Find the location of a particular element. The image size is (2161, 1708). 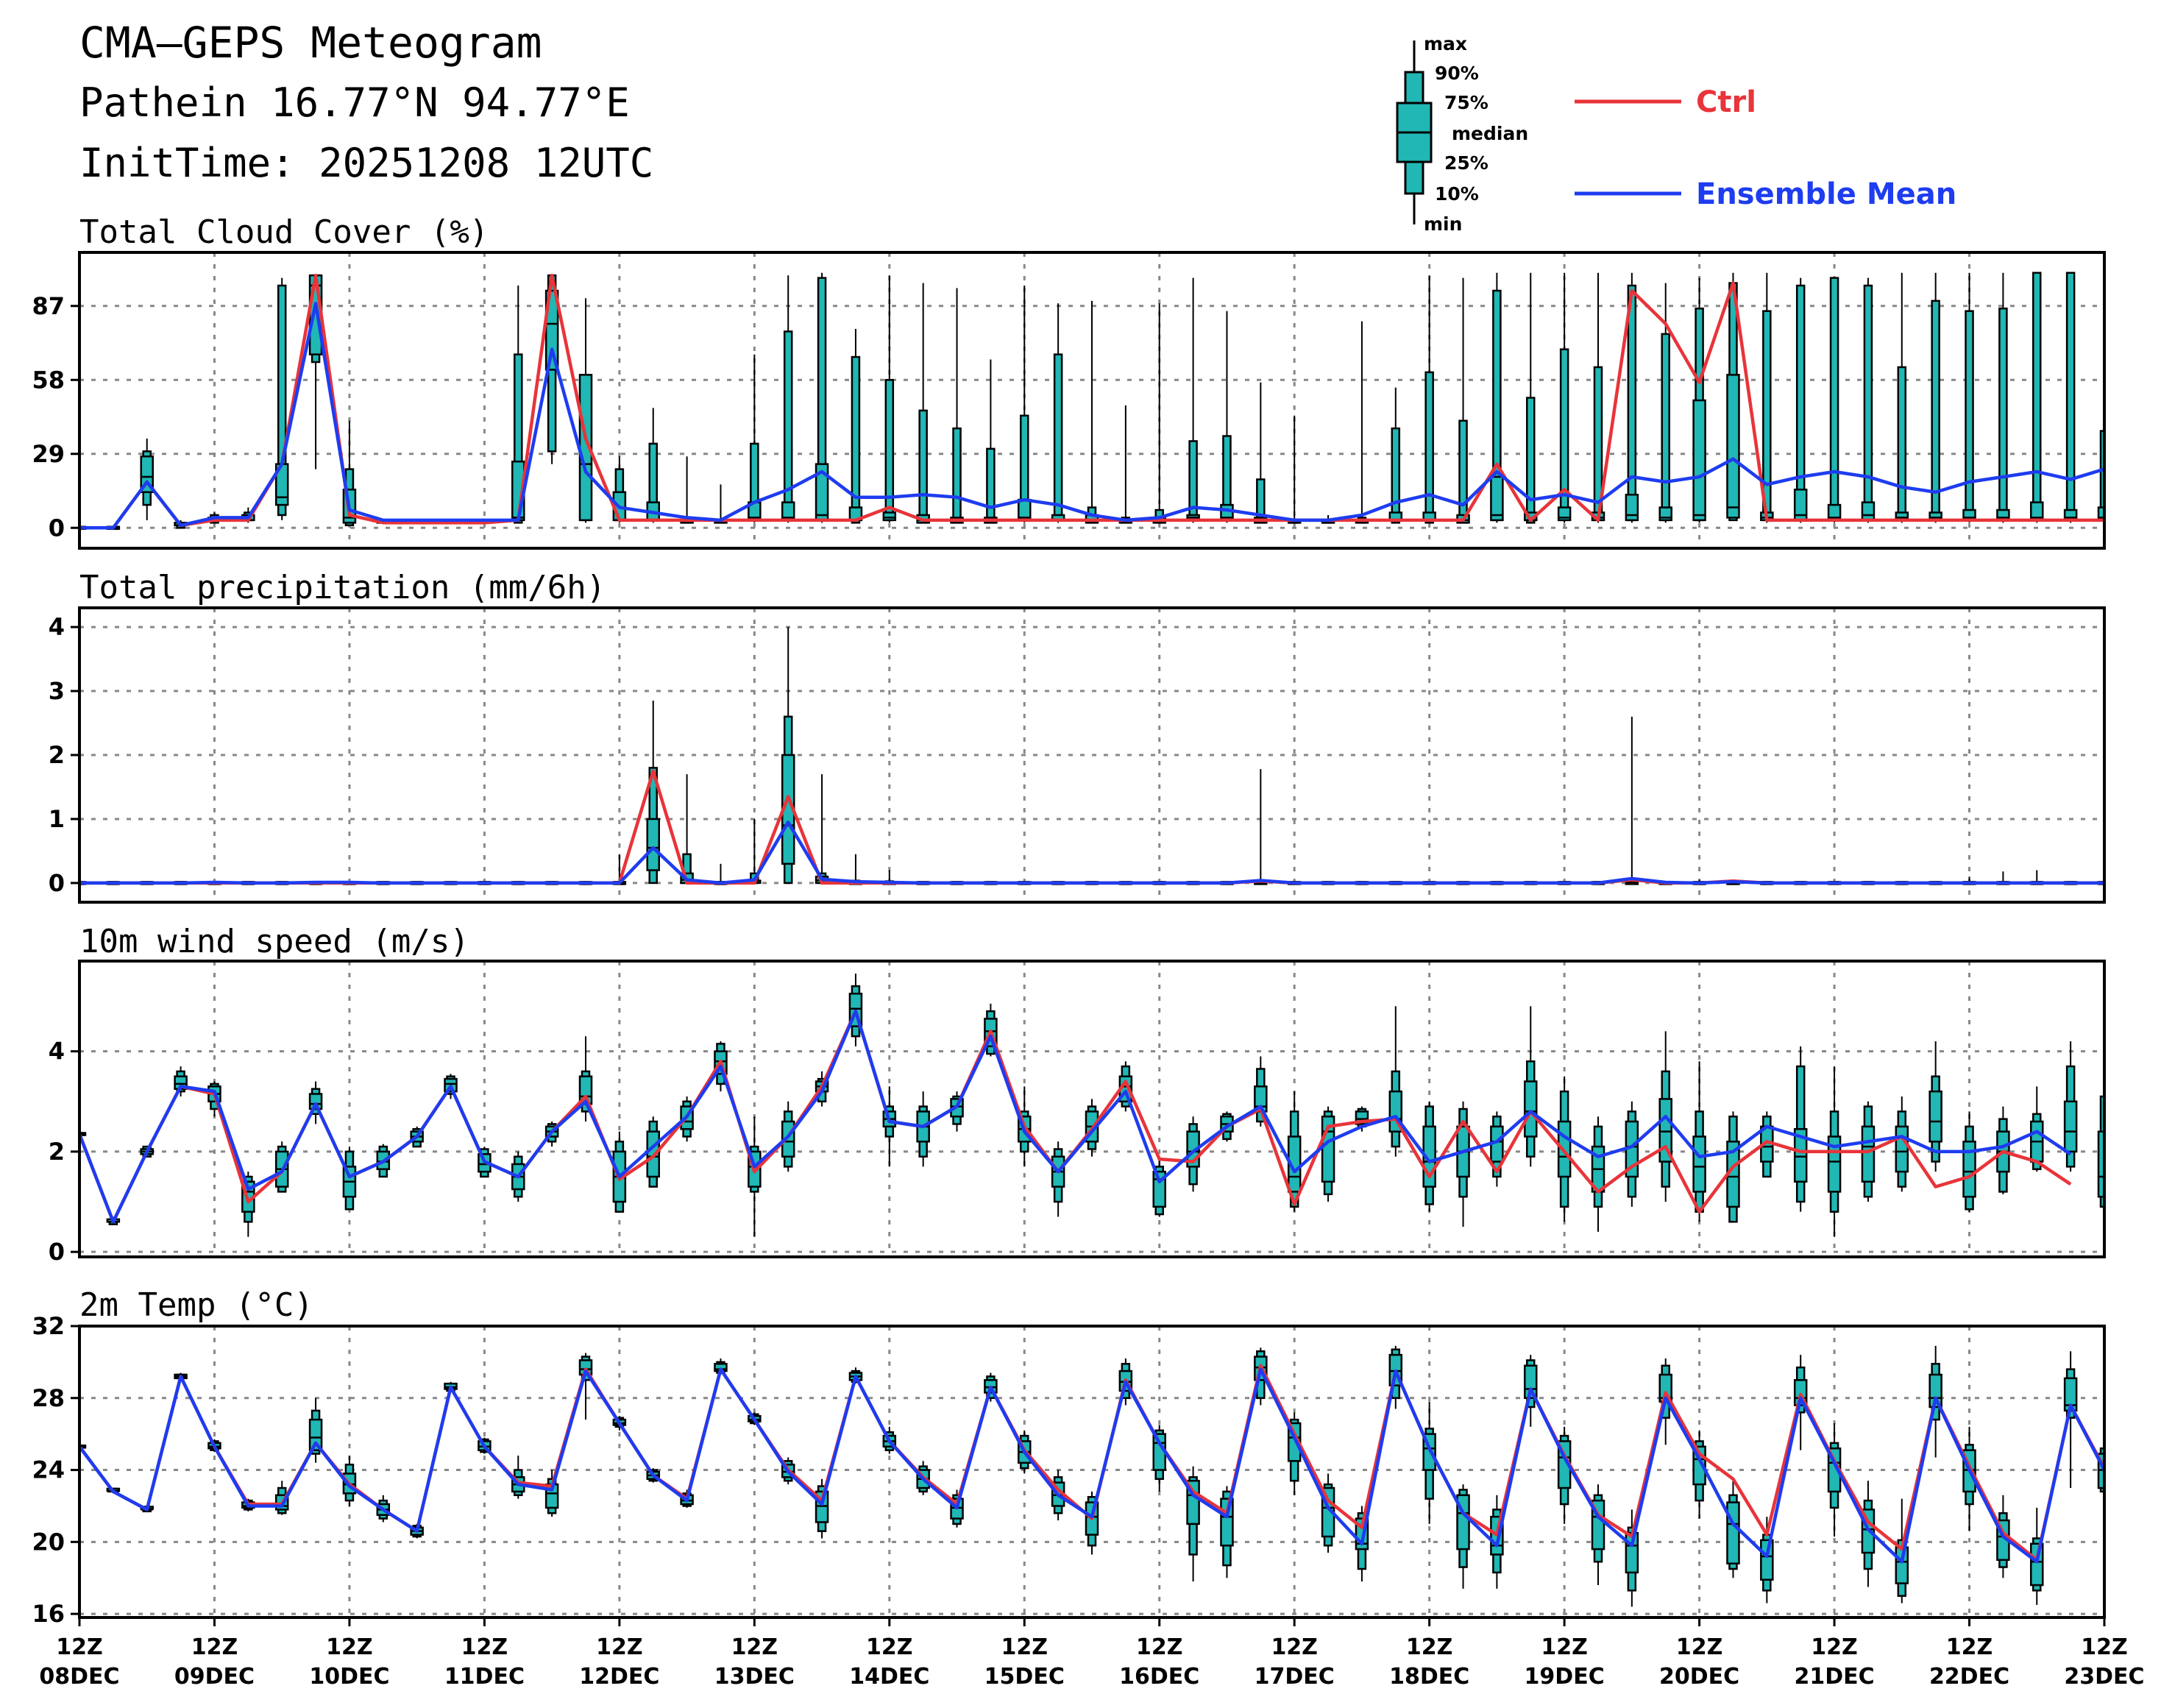

ctrl-line is located at coordinates (1091, 401).